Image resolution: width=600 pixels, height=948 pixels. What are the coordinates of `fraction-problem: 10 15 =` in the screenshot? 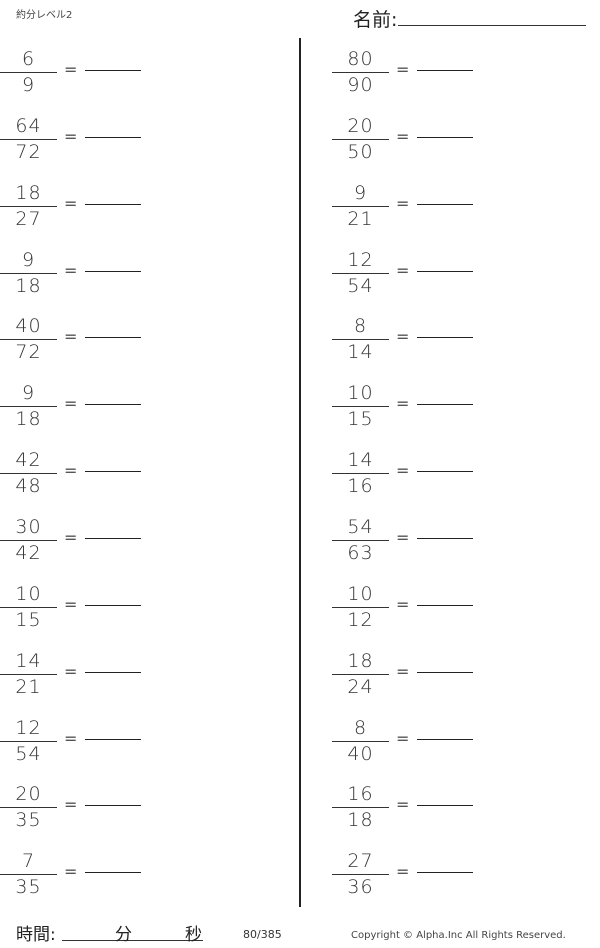 It's located at (80, 619).